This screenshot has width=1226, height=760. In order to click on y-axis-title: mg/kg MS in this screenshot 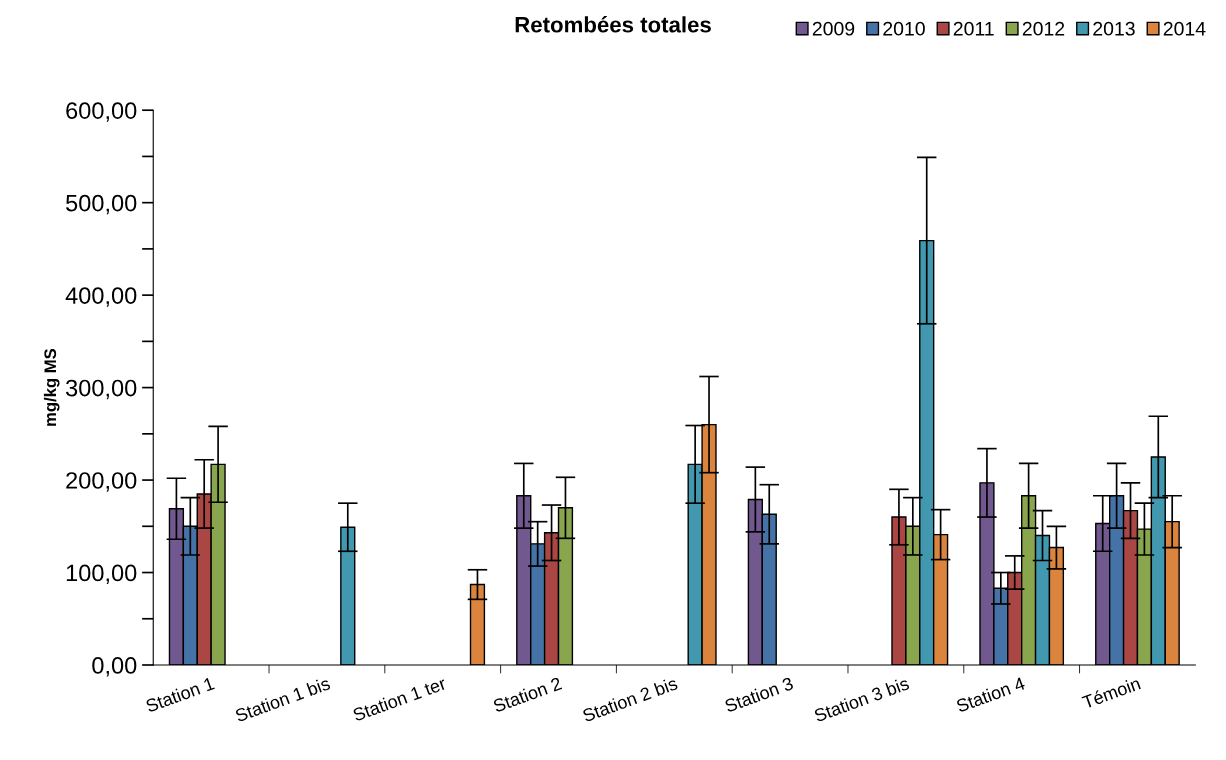, I will do `click(51, 387)`.